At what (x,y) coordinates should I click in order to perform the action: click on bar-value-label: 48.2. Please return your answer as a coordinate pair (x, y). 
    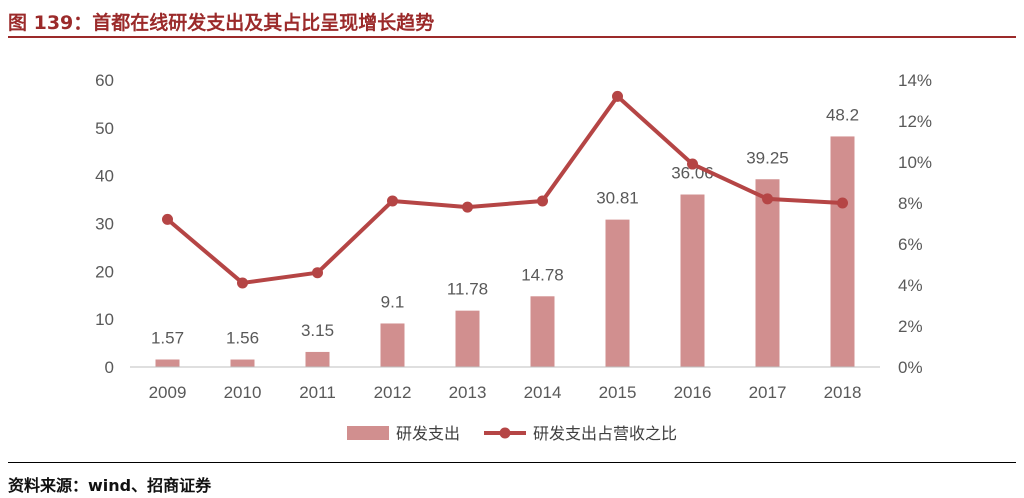
    Looking at the image, I should click on (842, 114).